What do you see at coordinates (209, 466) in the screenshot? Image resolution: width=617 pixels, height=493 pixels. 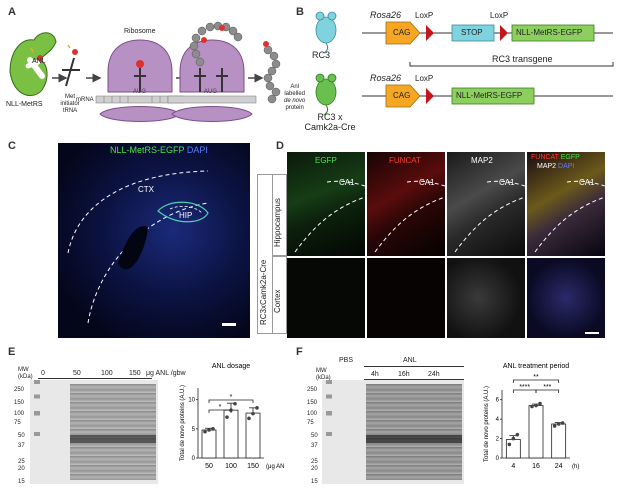 I see `x-tick-label: 50` at bounding box center [209, 466].